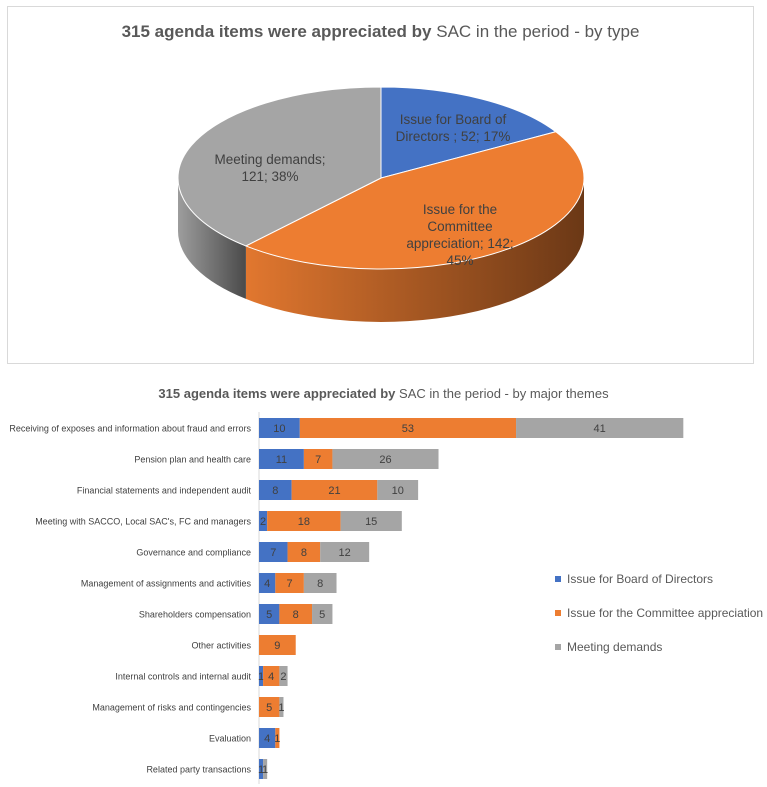  Describe the element at coordinates (230, 739) in the screenshot. I see `category-label: Evaluation` at that location.